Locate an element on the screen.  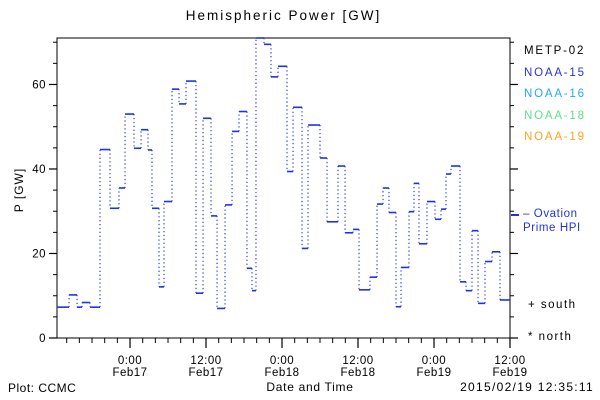
plot-credit: Plot: CCMC is located at coordinates (42, 388).